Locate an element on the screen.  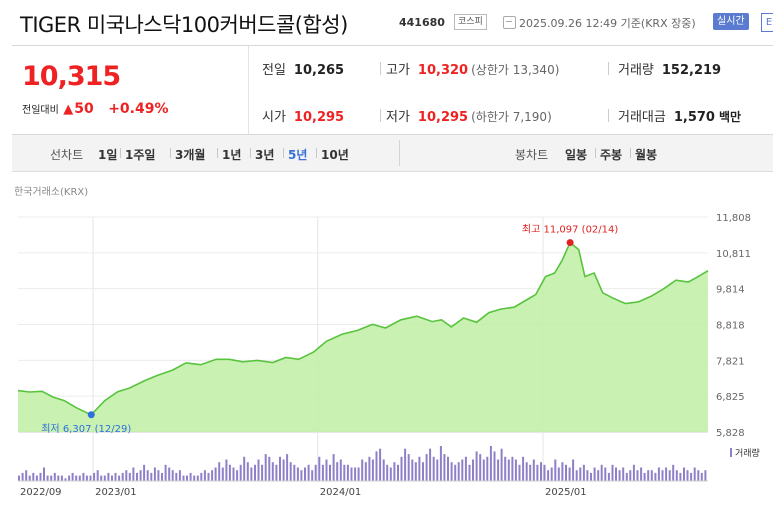
amount-value: 1,570 is located at coordinates (694, 117).